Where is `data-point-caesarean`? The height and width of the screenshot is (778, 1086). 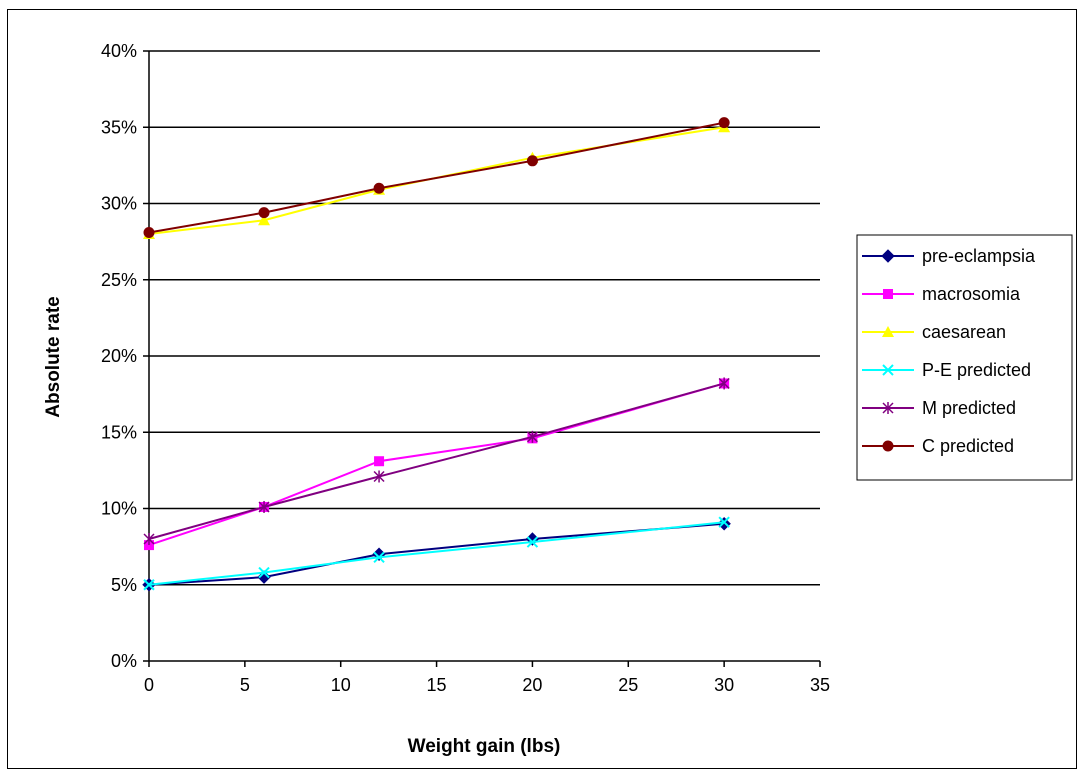 data-point-caesarean is located at coordinates (264, 220).